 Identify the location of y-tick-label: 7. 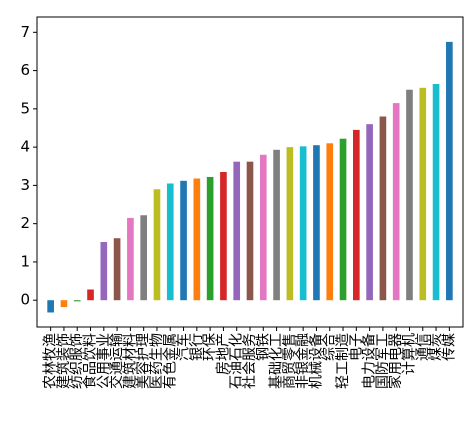
(25, 32).